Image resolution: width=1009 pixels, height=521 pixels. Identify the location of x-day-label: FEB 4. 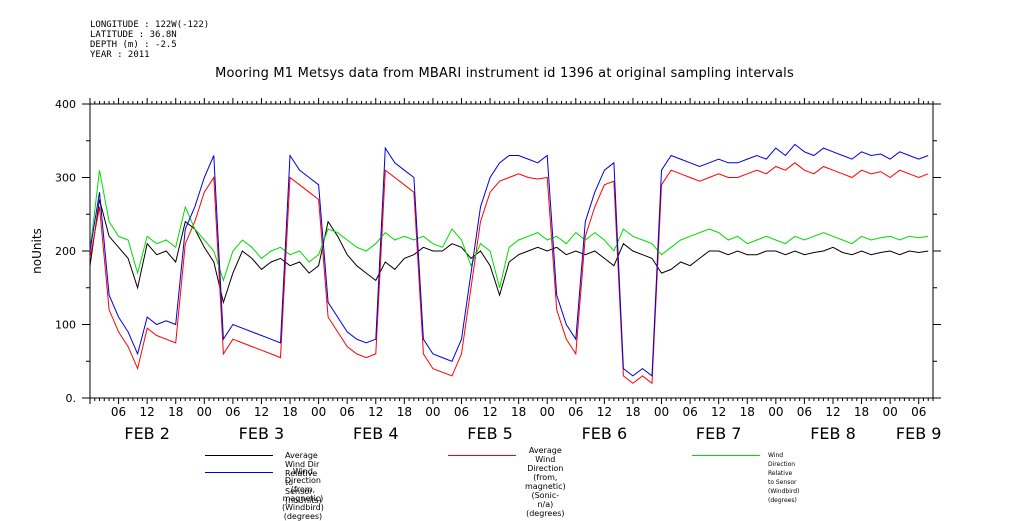
(376, 433).